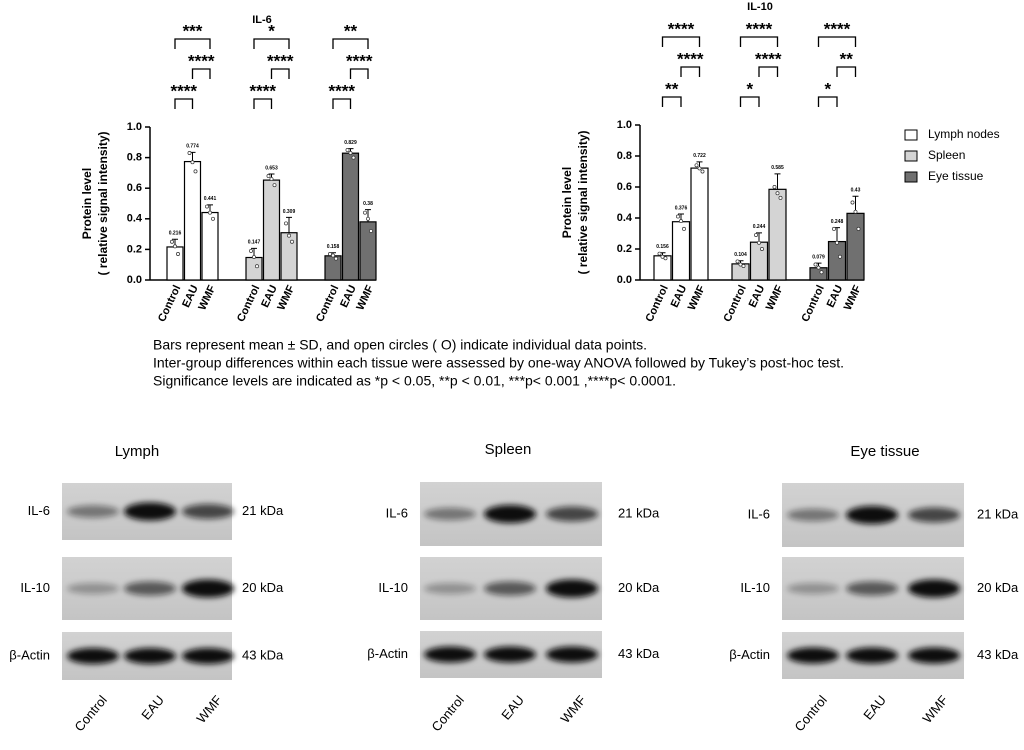 The image size is (1024, 750). I want to click on lane-label: Control, so click(810, 713).